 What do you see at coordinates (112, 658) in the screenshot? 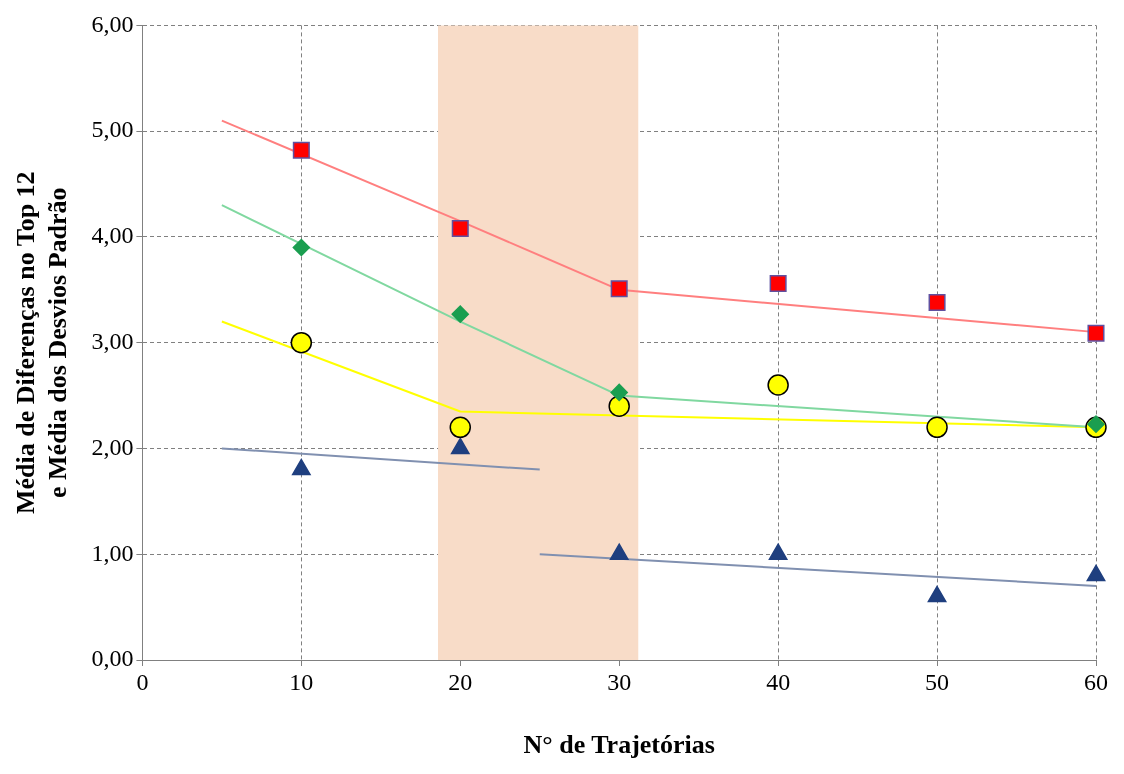
I see `y-tick-label: 0,00` at bounding box center [112, 658].